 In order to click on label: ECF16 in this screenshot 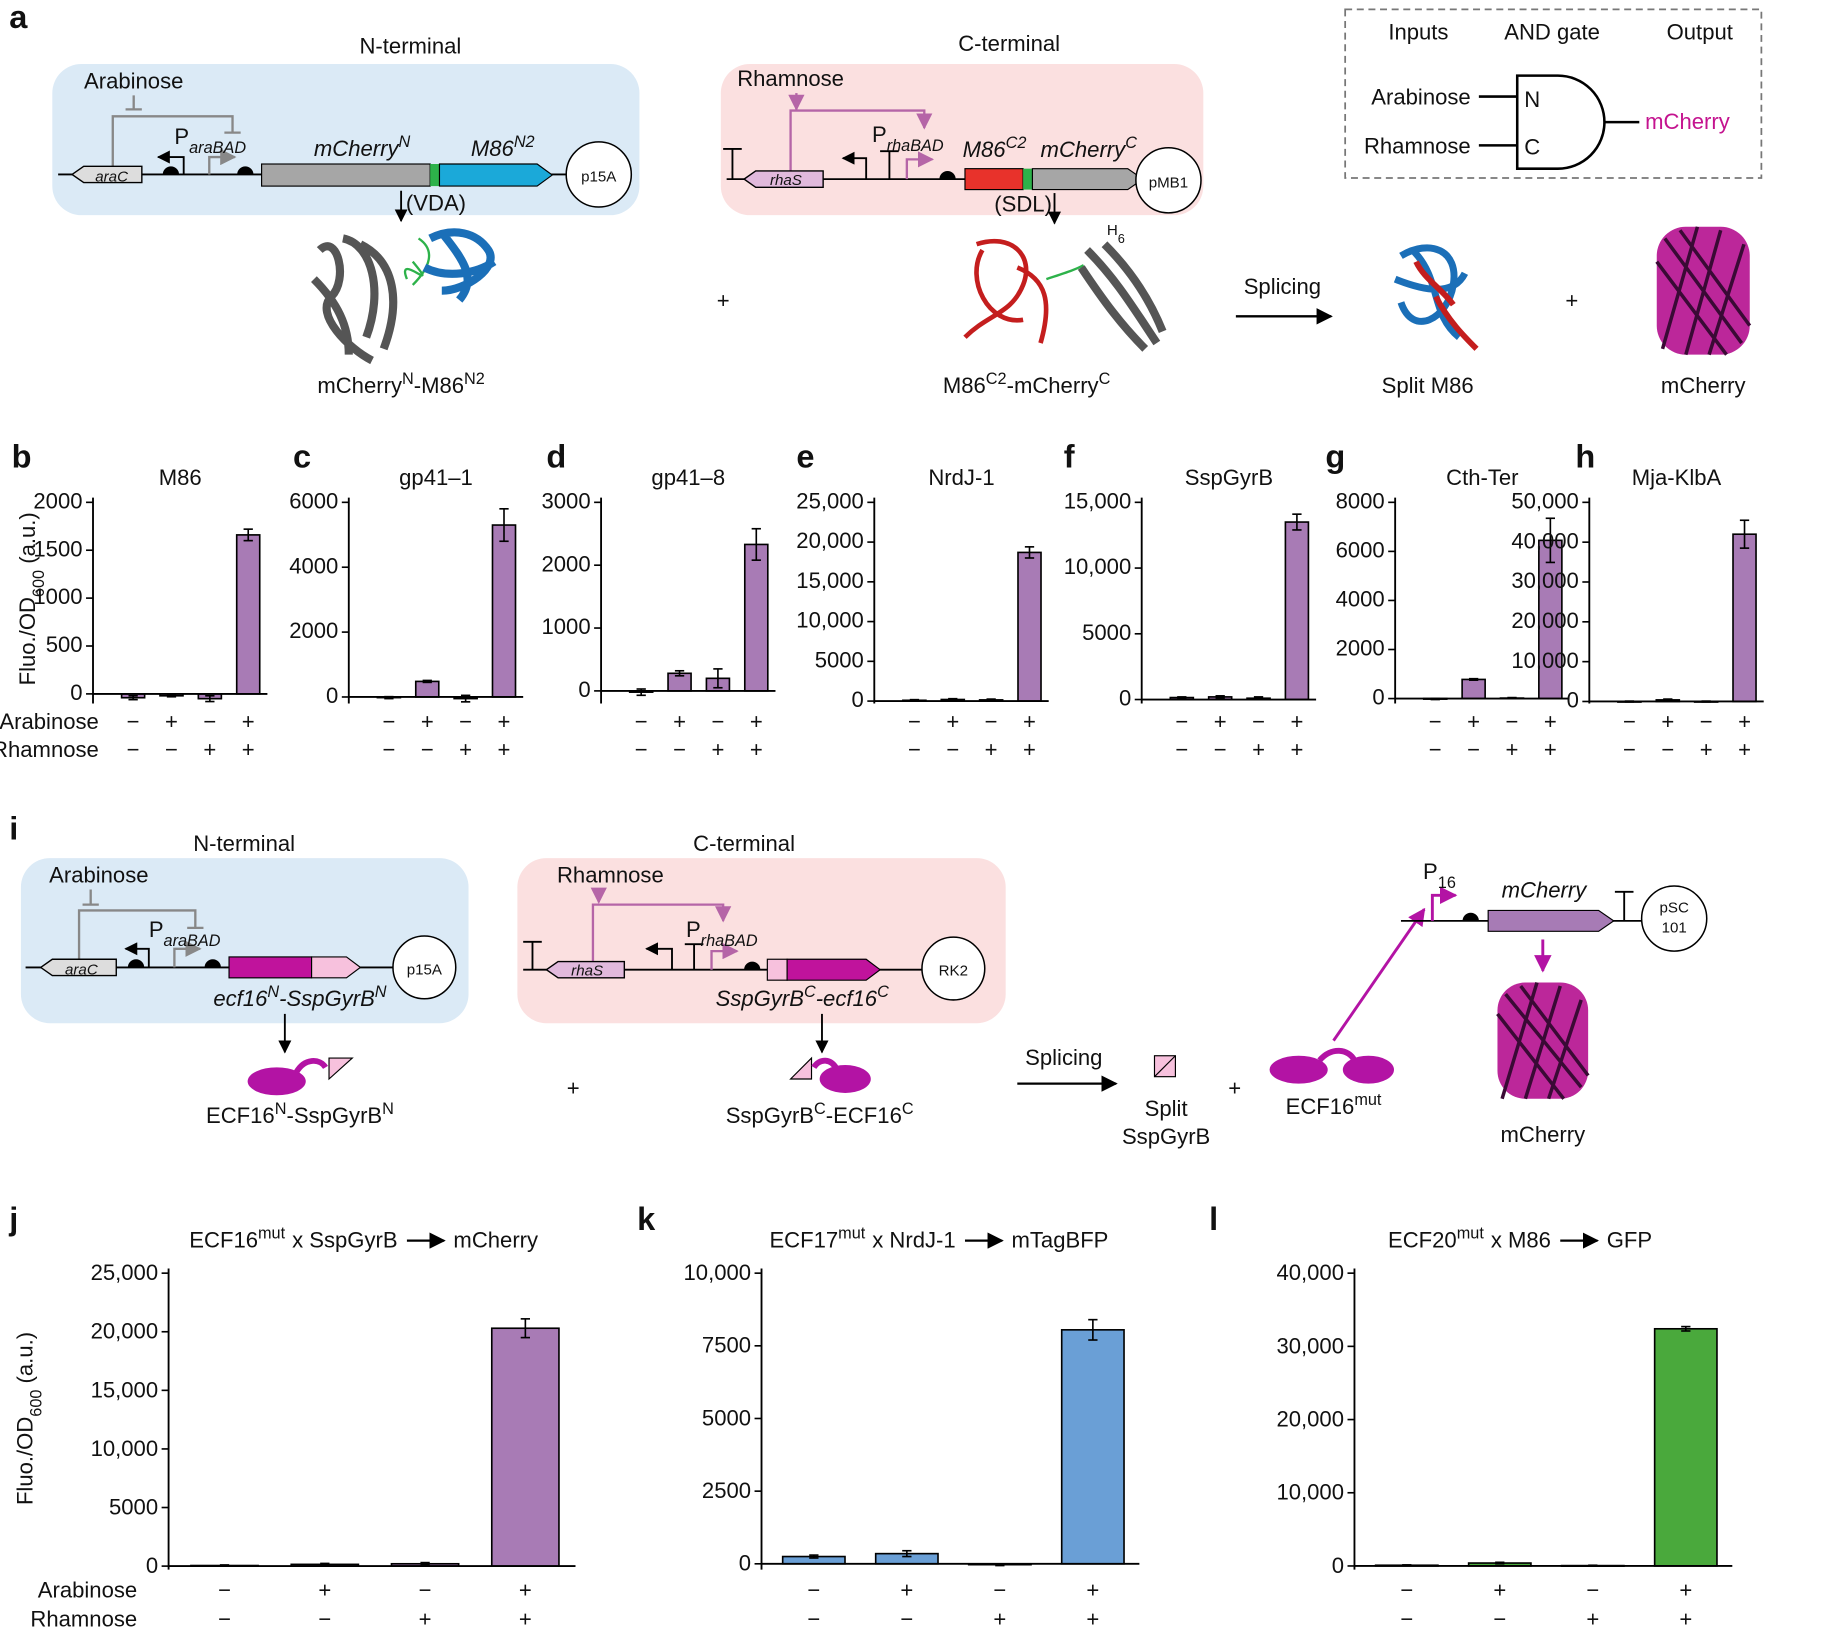, I will do `click(1320, 1106)`.